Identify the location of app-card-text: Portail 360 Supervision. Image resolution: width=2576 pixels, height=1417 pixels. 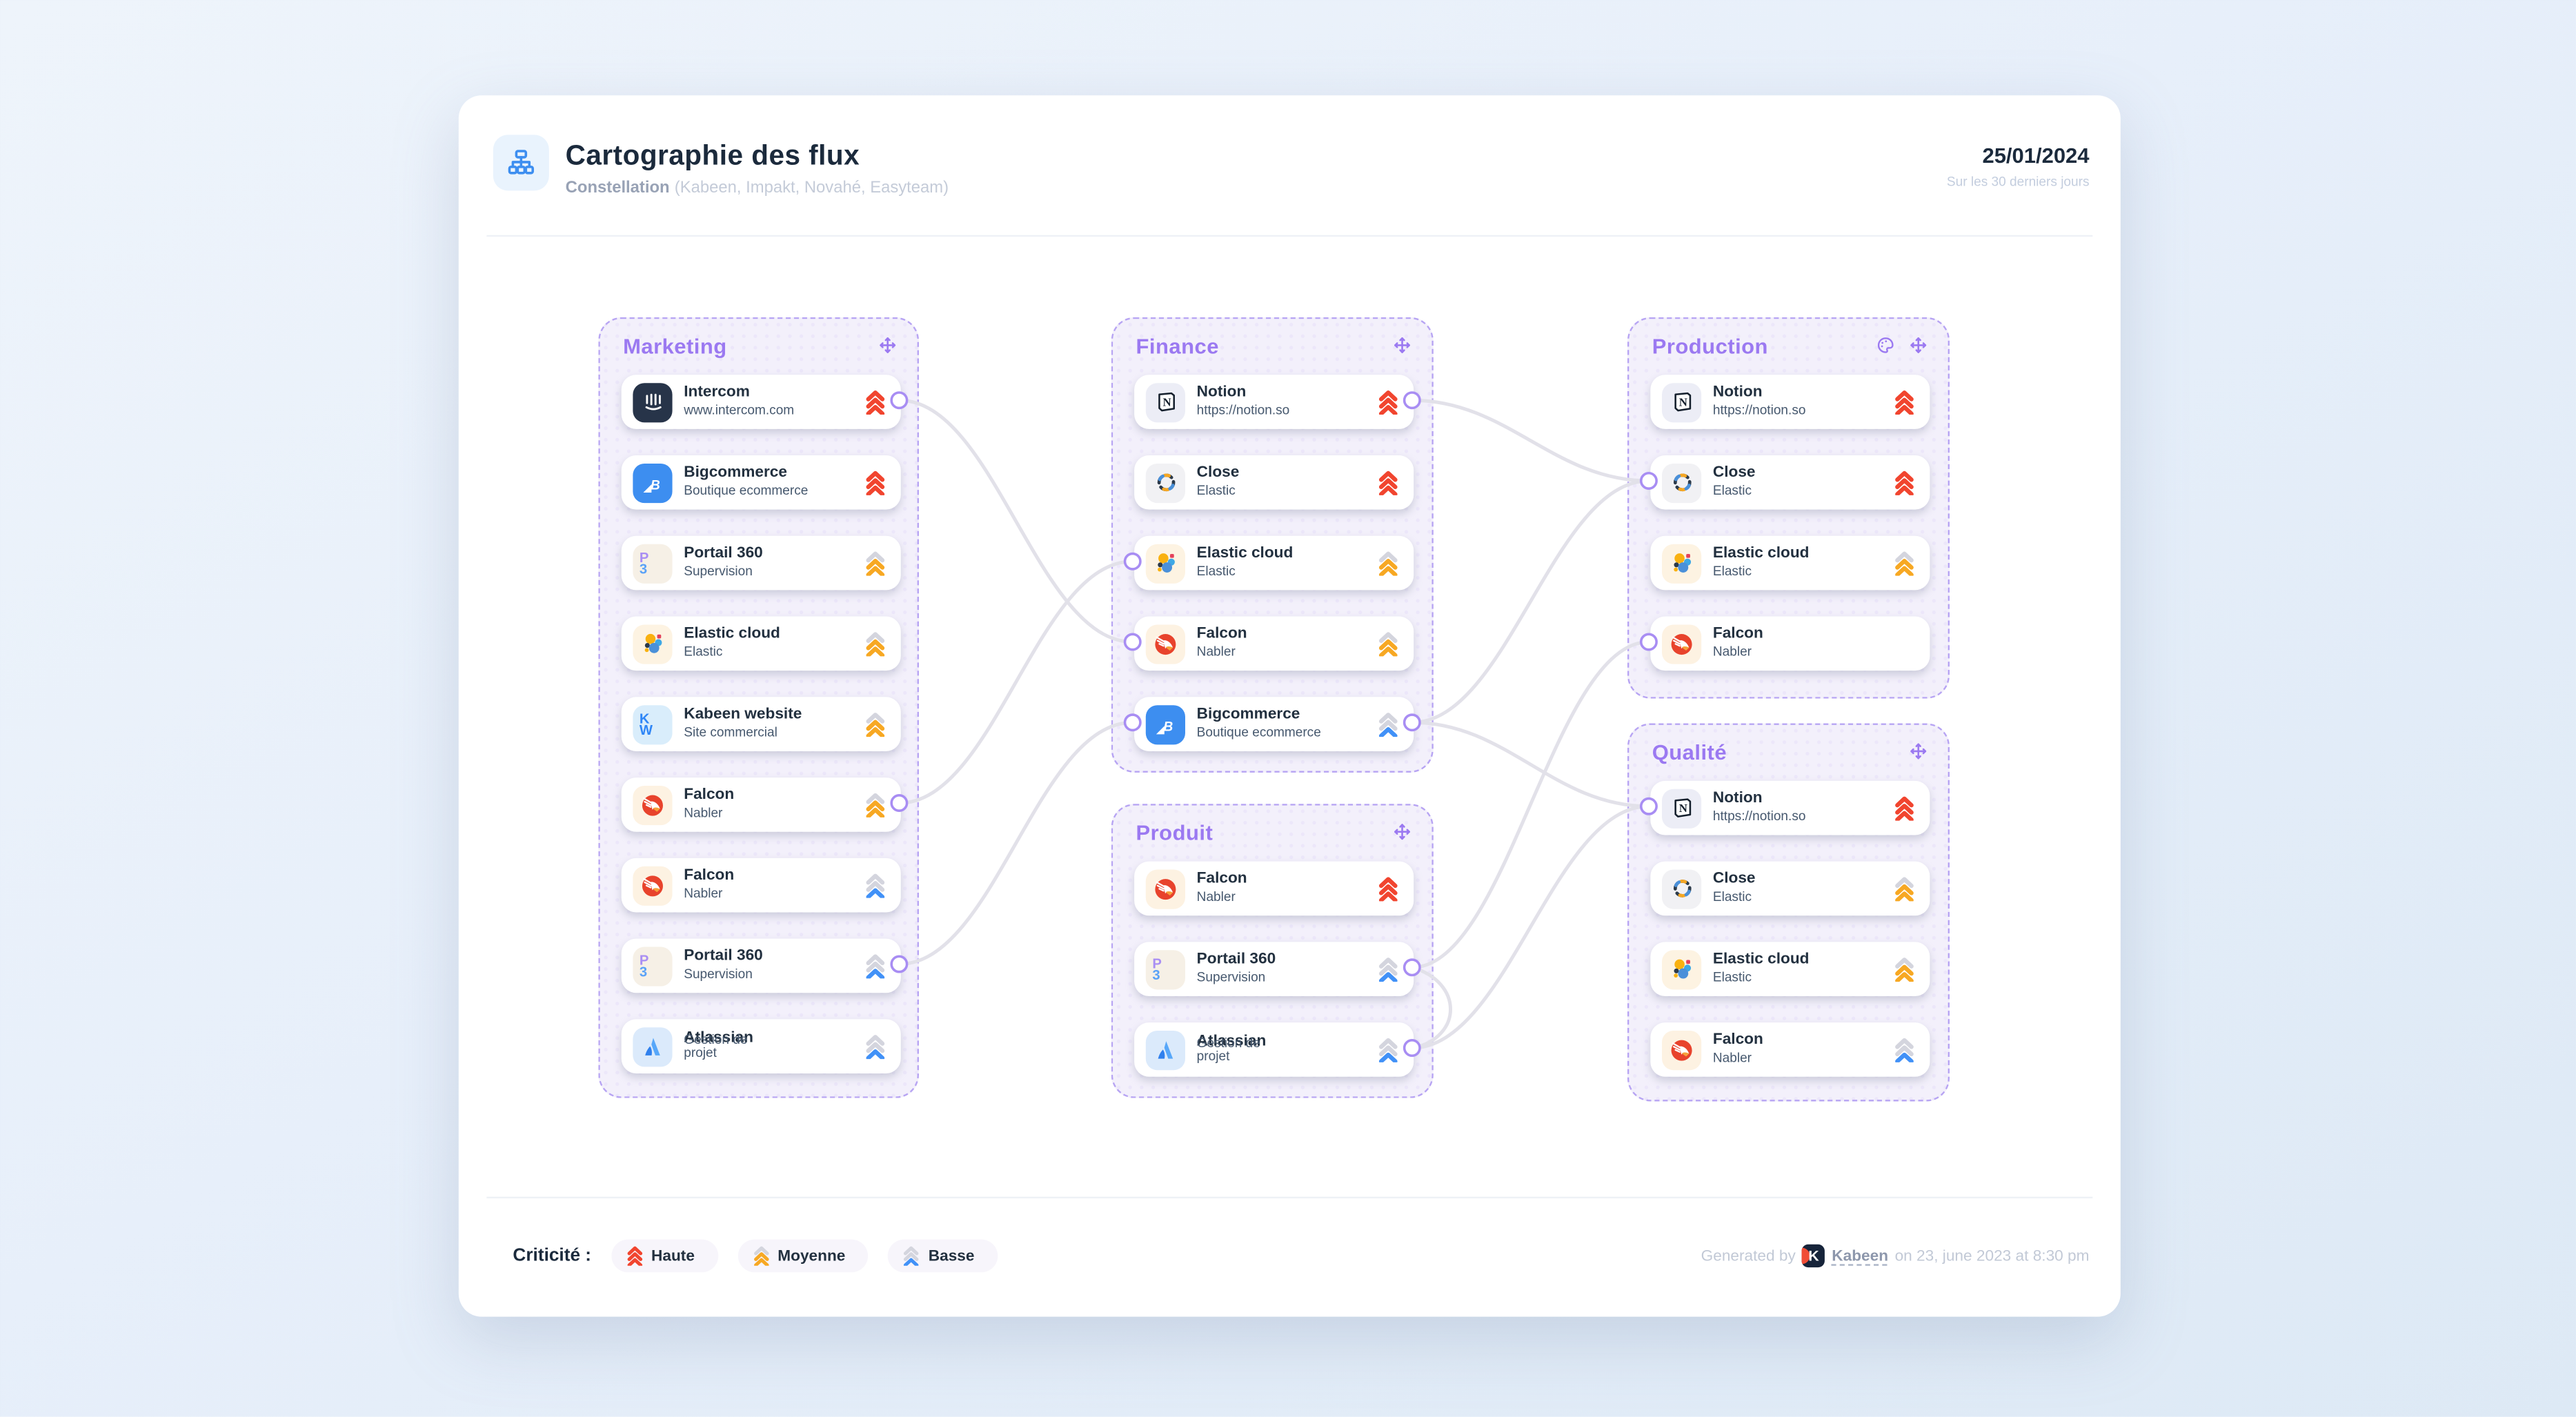
(1236, 968).